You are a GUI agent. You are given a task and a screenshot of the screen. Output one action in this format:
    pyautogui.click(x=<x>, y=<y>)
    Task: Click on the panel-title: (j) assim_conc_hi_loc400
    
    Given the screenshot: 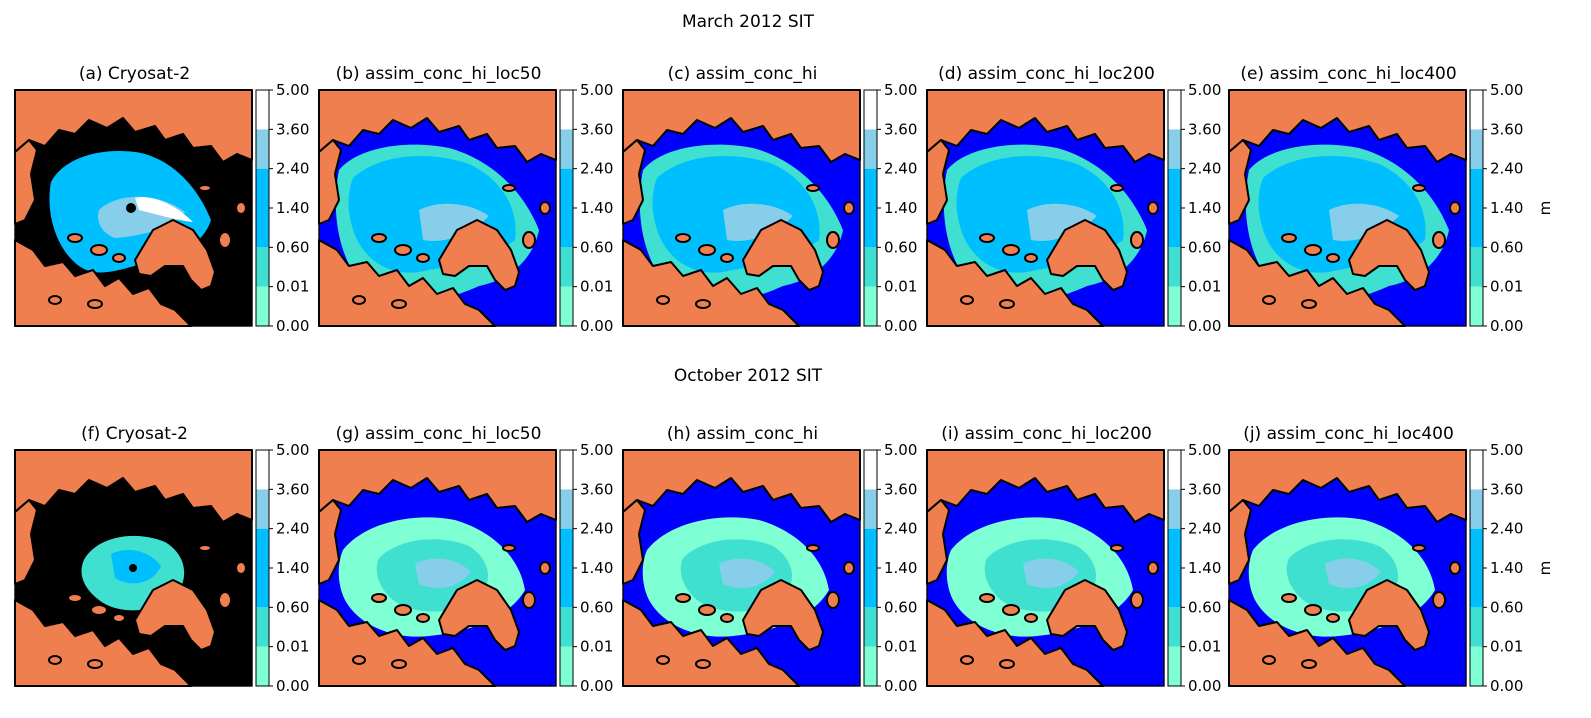 What is the action you would take?
    pyautogui.click(x=1348, y=434)
    